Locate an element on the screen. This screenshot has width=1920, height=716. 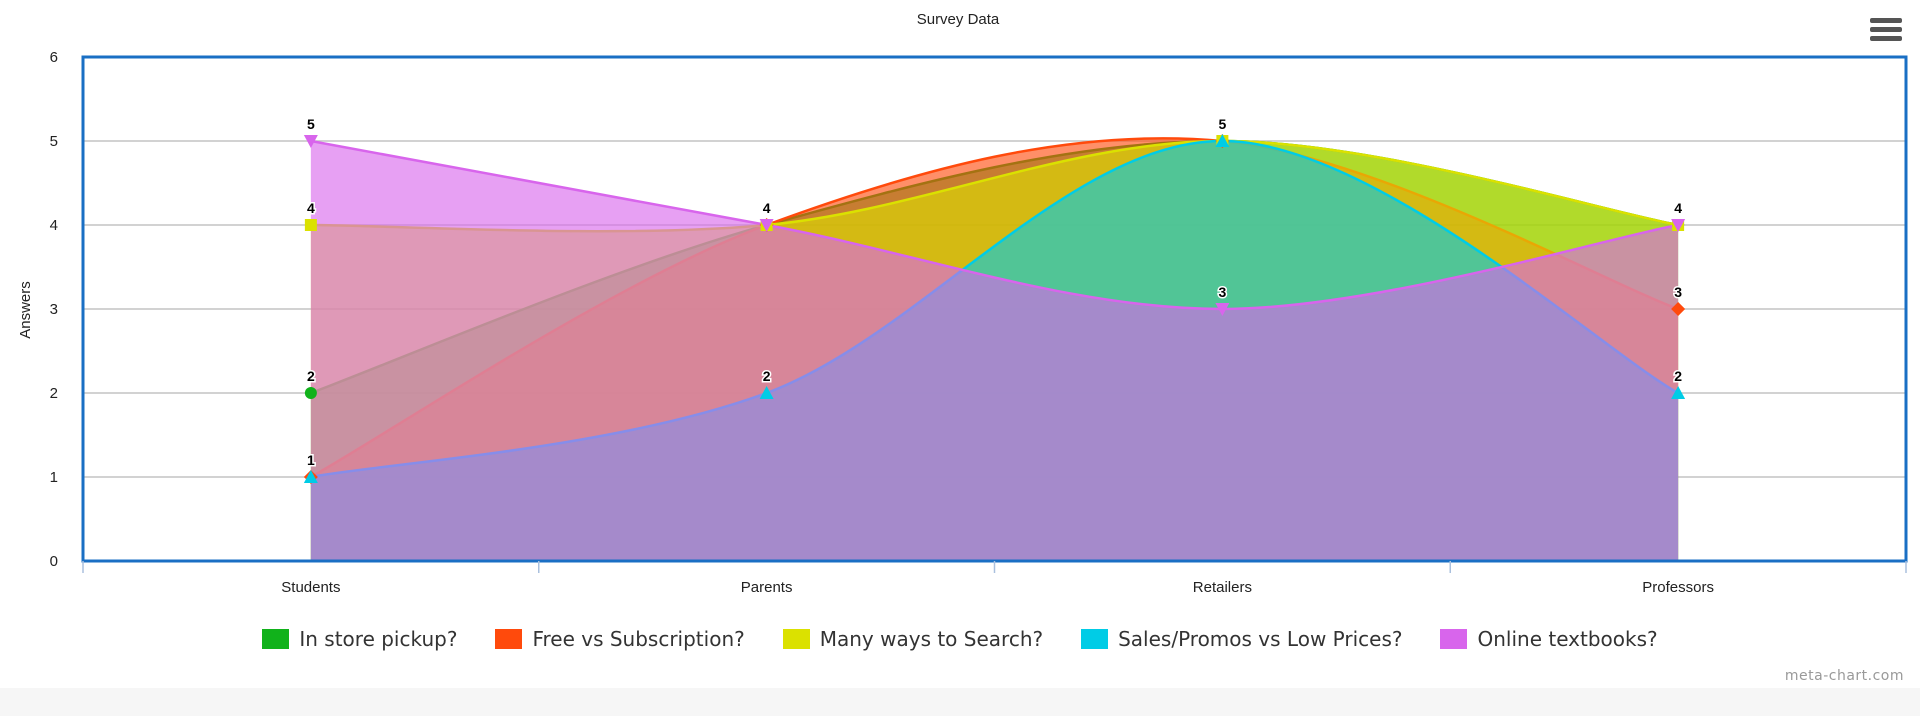
hamburger-menu-icon is located at coordinates (1886, 32).